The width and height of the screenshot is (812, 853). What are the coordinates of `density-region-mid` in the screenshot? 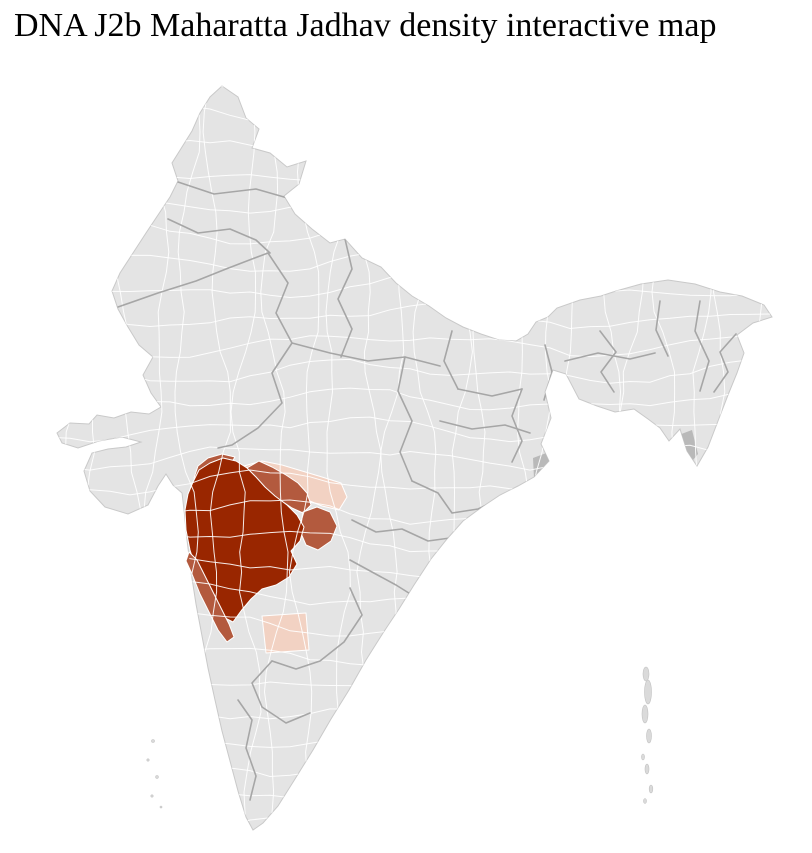 It's located at (210, 597).